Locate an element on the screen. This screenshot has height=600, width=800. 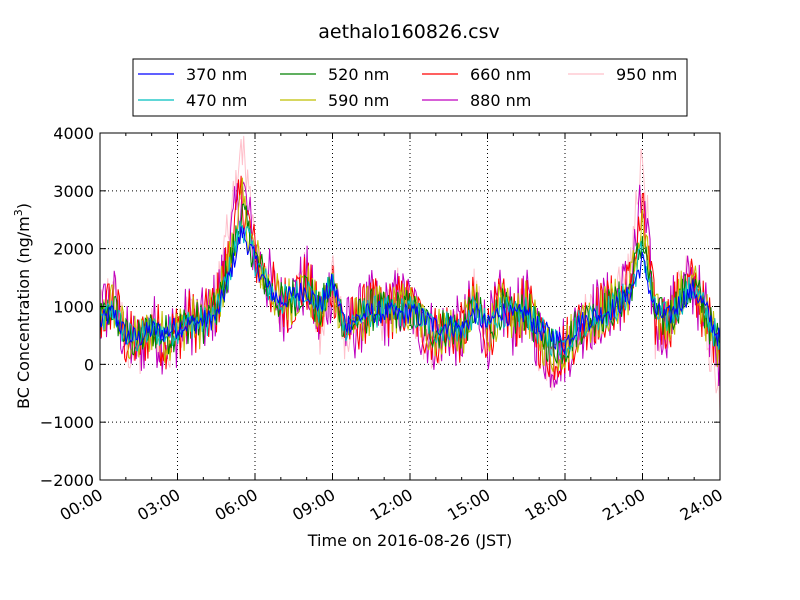
x-tick-label: 21:00 is located at coordinates (623, 505).